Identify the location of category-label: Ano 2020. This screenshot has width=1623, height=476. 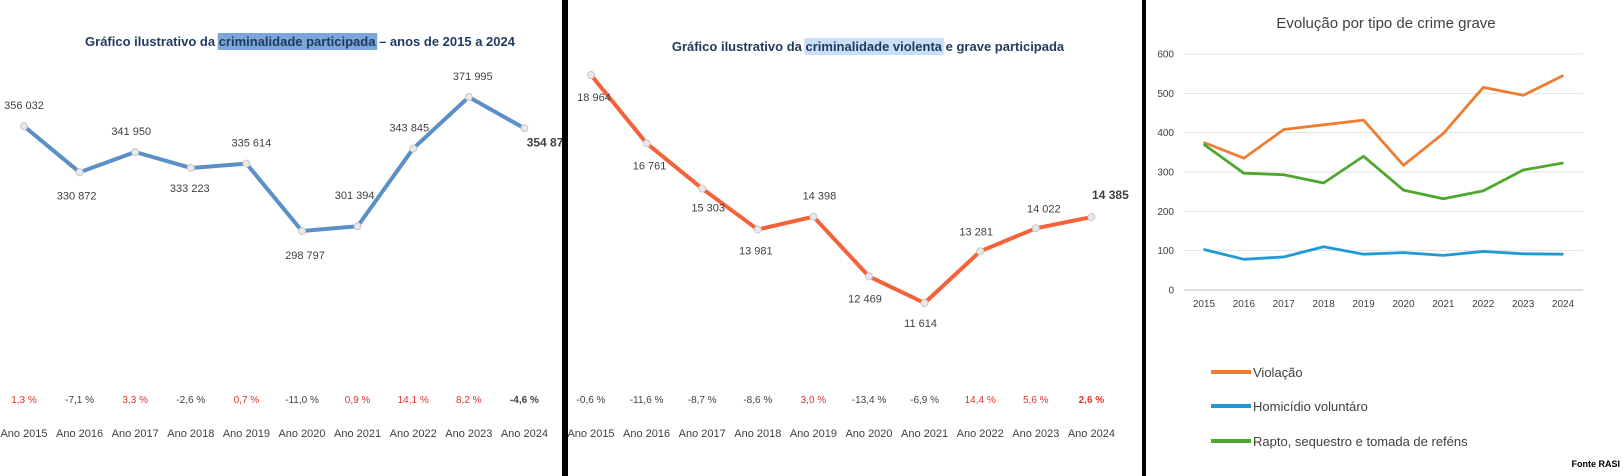
(301, 434).